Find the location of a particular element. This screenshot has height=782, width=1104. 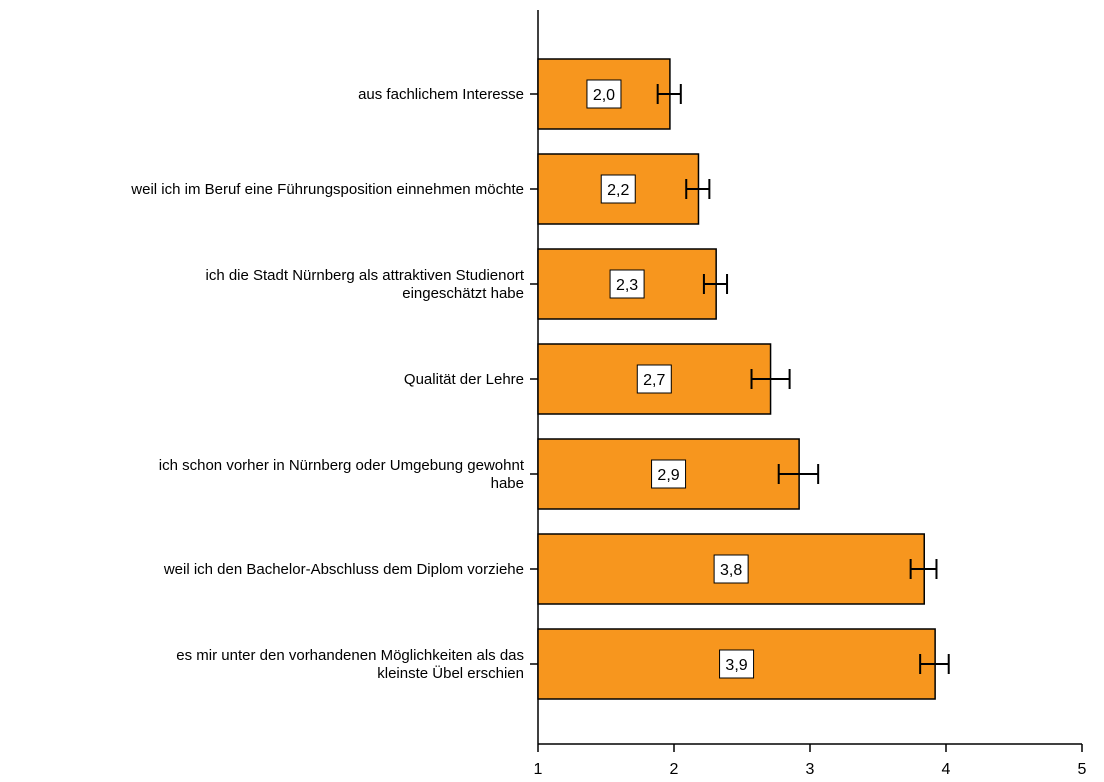

bar is located at coordinates (618, 189).